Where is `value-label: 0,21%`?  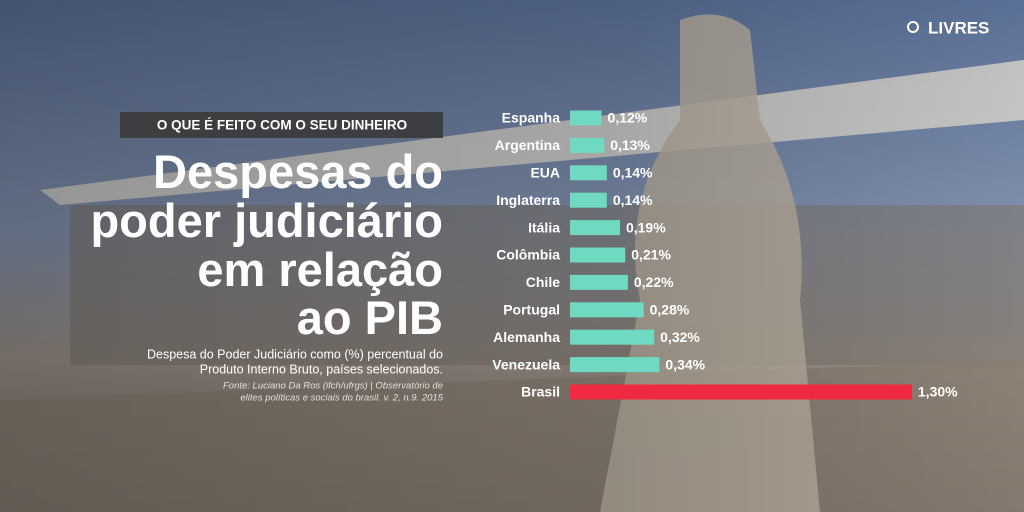
value-label: 0,21% is located at coordinates (651, 255).